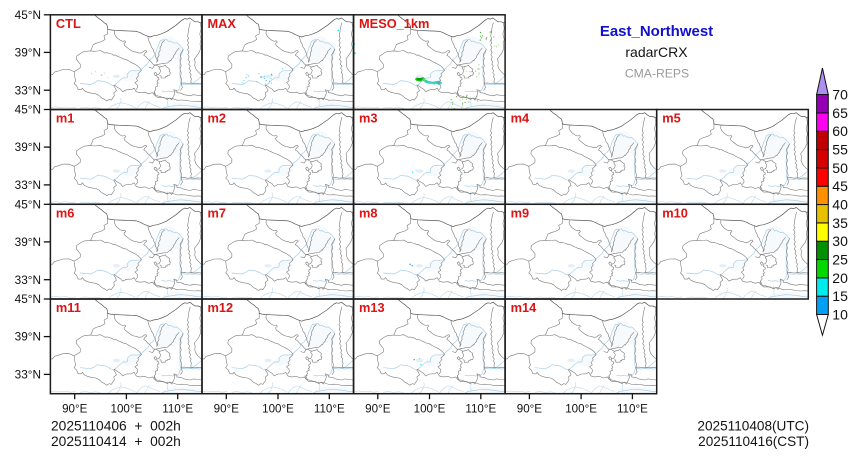  I want to click on svg-text: m11, so click(68, 307).